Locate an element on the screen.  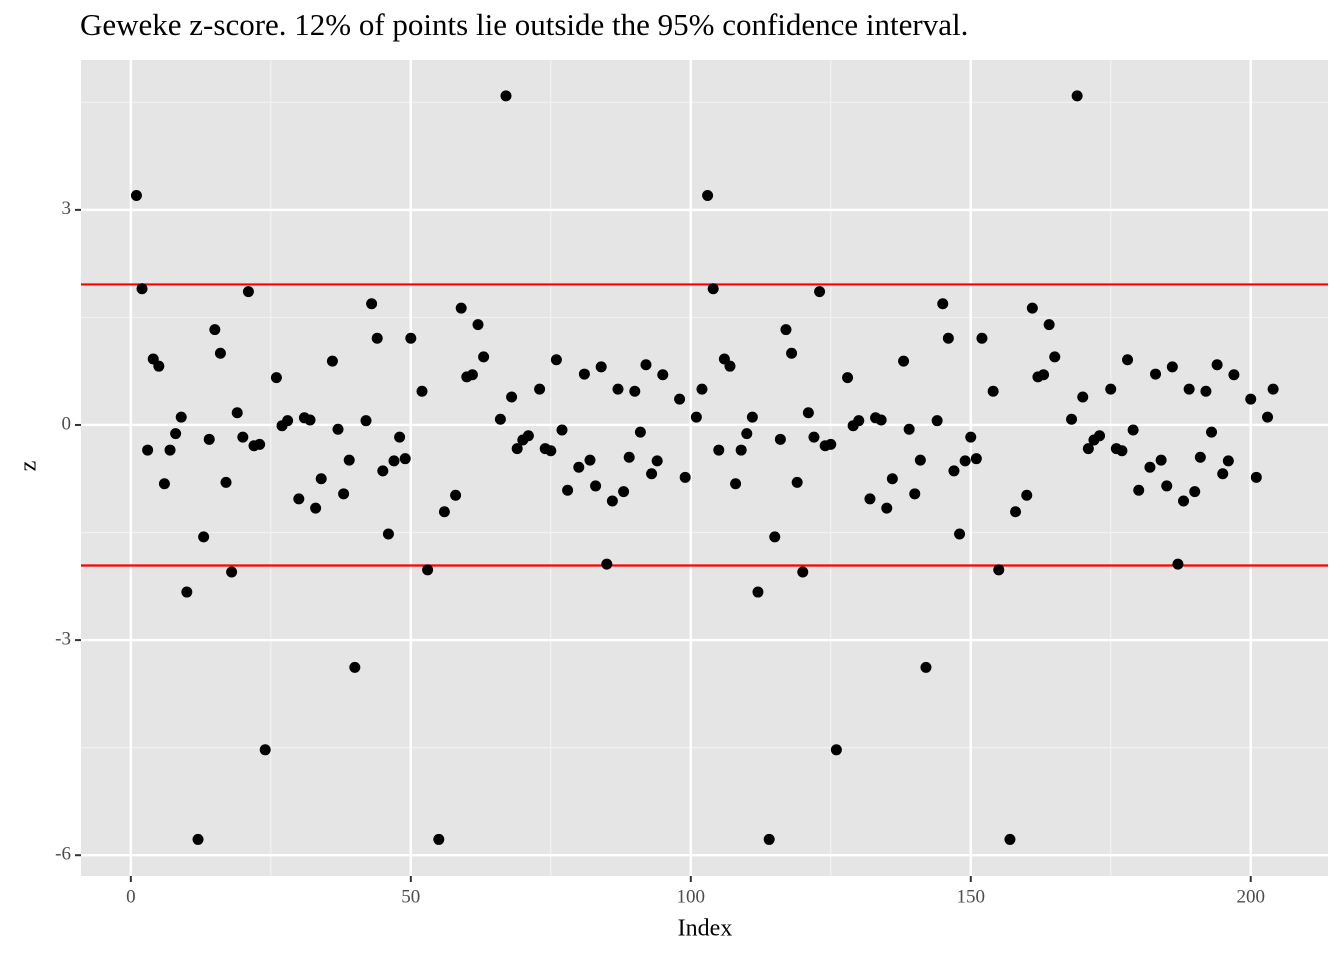
x-tick-label: 50 is located at coordinates (410, 896).